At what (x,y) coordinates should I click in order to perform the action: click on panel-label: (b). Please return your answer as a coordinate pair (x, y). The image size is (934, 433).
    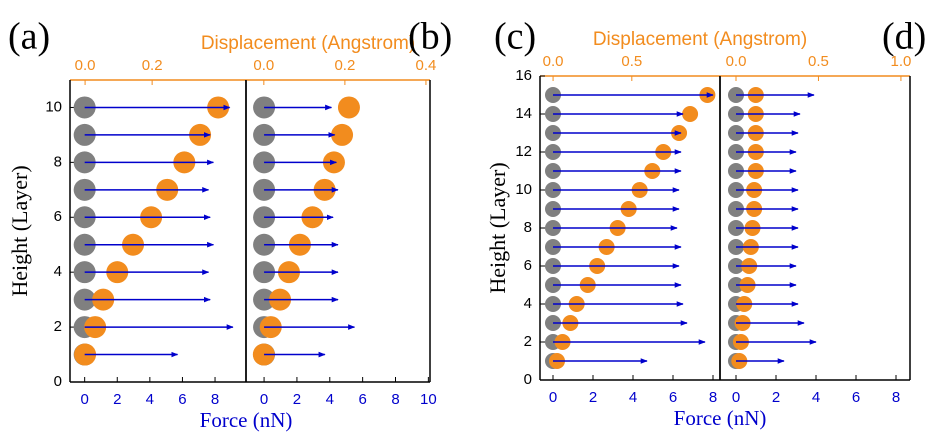
    Looking at the image, I should click on (430, 37).